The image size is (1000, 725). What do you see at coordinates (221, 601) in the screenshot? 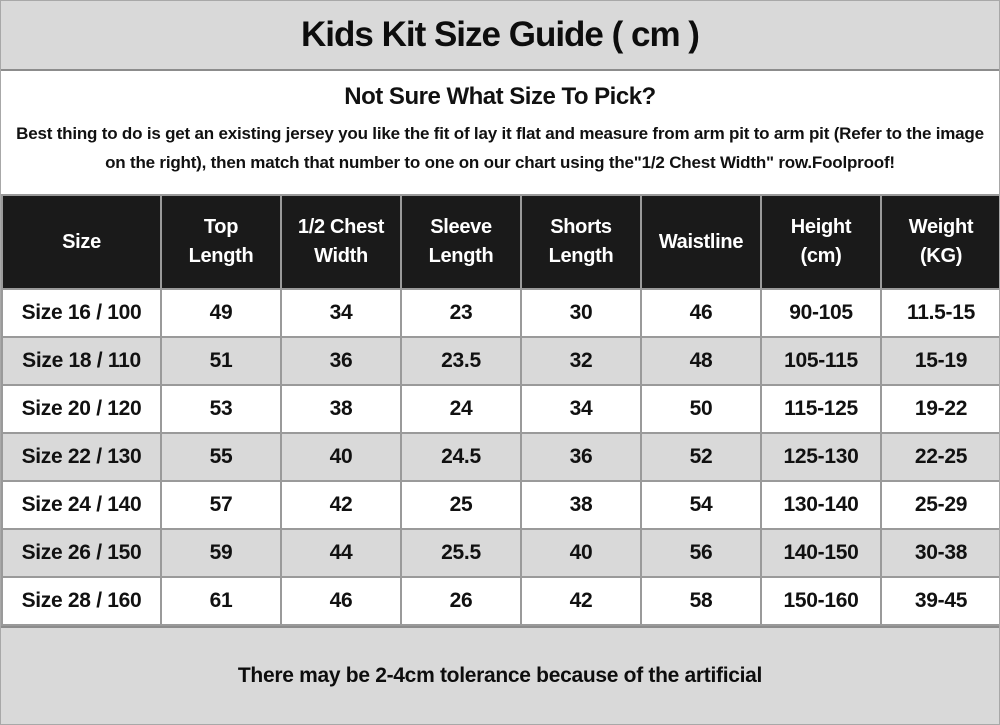
I see `value-cell: 61` at bounding box center [221, 601].